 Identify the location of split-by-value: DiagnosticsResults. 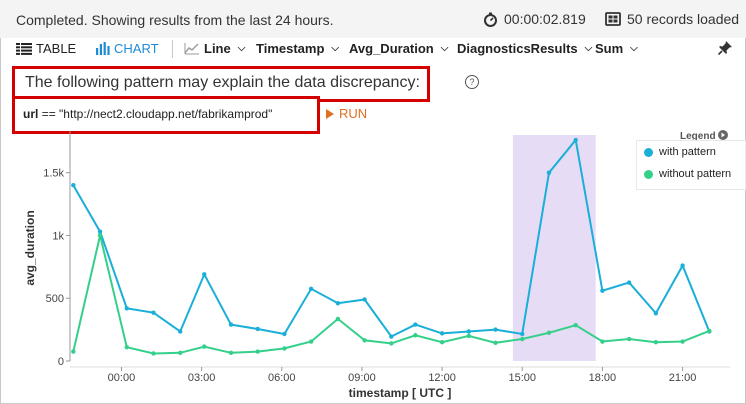
(517, 48).